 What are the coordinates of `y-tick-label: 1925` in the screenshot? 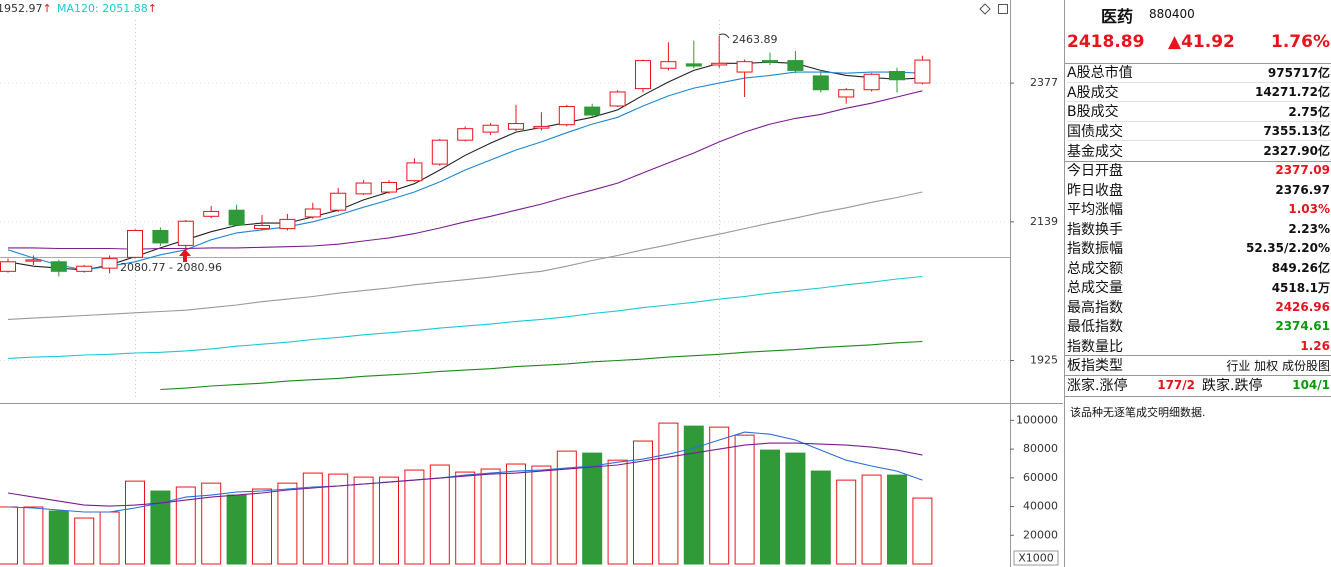 It's located at (1044, 359).